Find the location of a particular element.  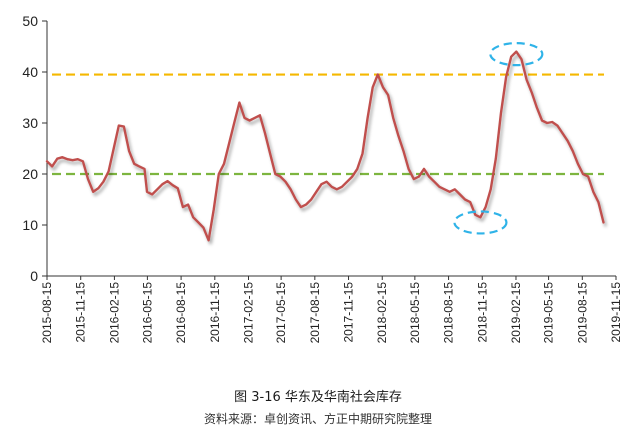

y-tick-label: 0 is located at coordinates (34, 276).